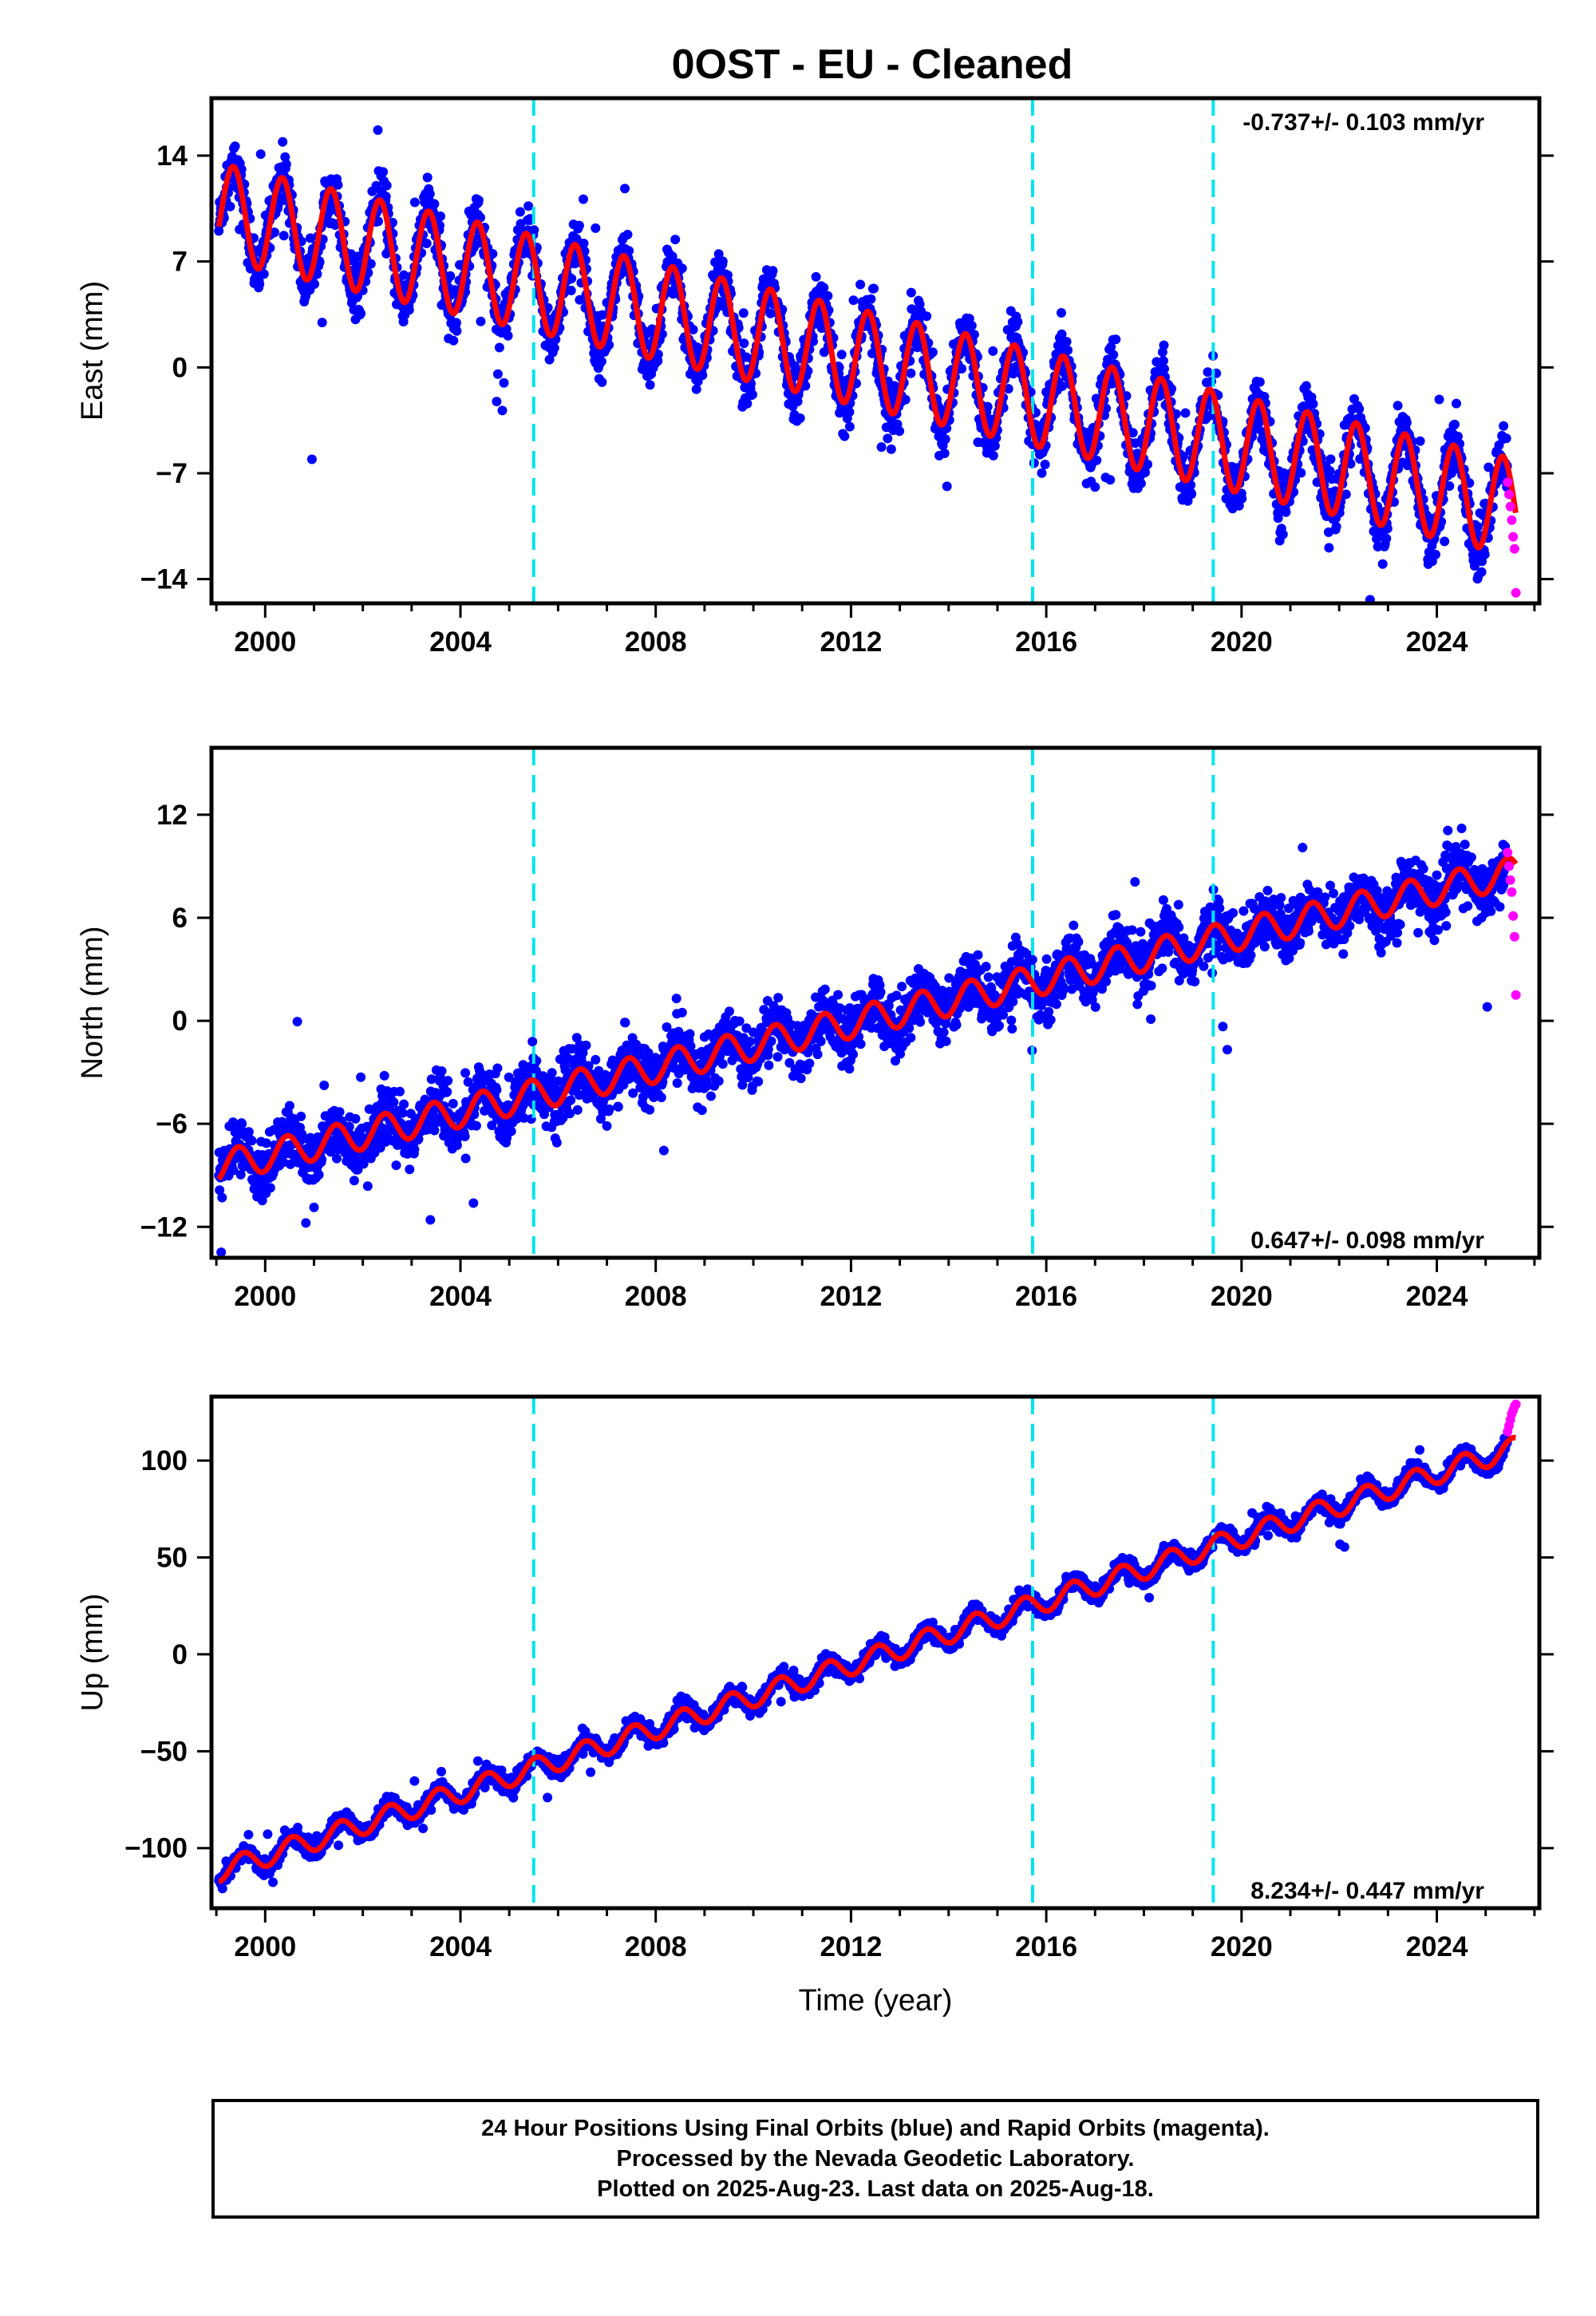 This screenshot has width=1596, height=2316. I want to click on east-y-tick-label: −14, so click(164, 579).